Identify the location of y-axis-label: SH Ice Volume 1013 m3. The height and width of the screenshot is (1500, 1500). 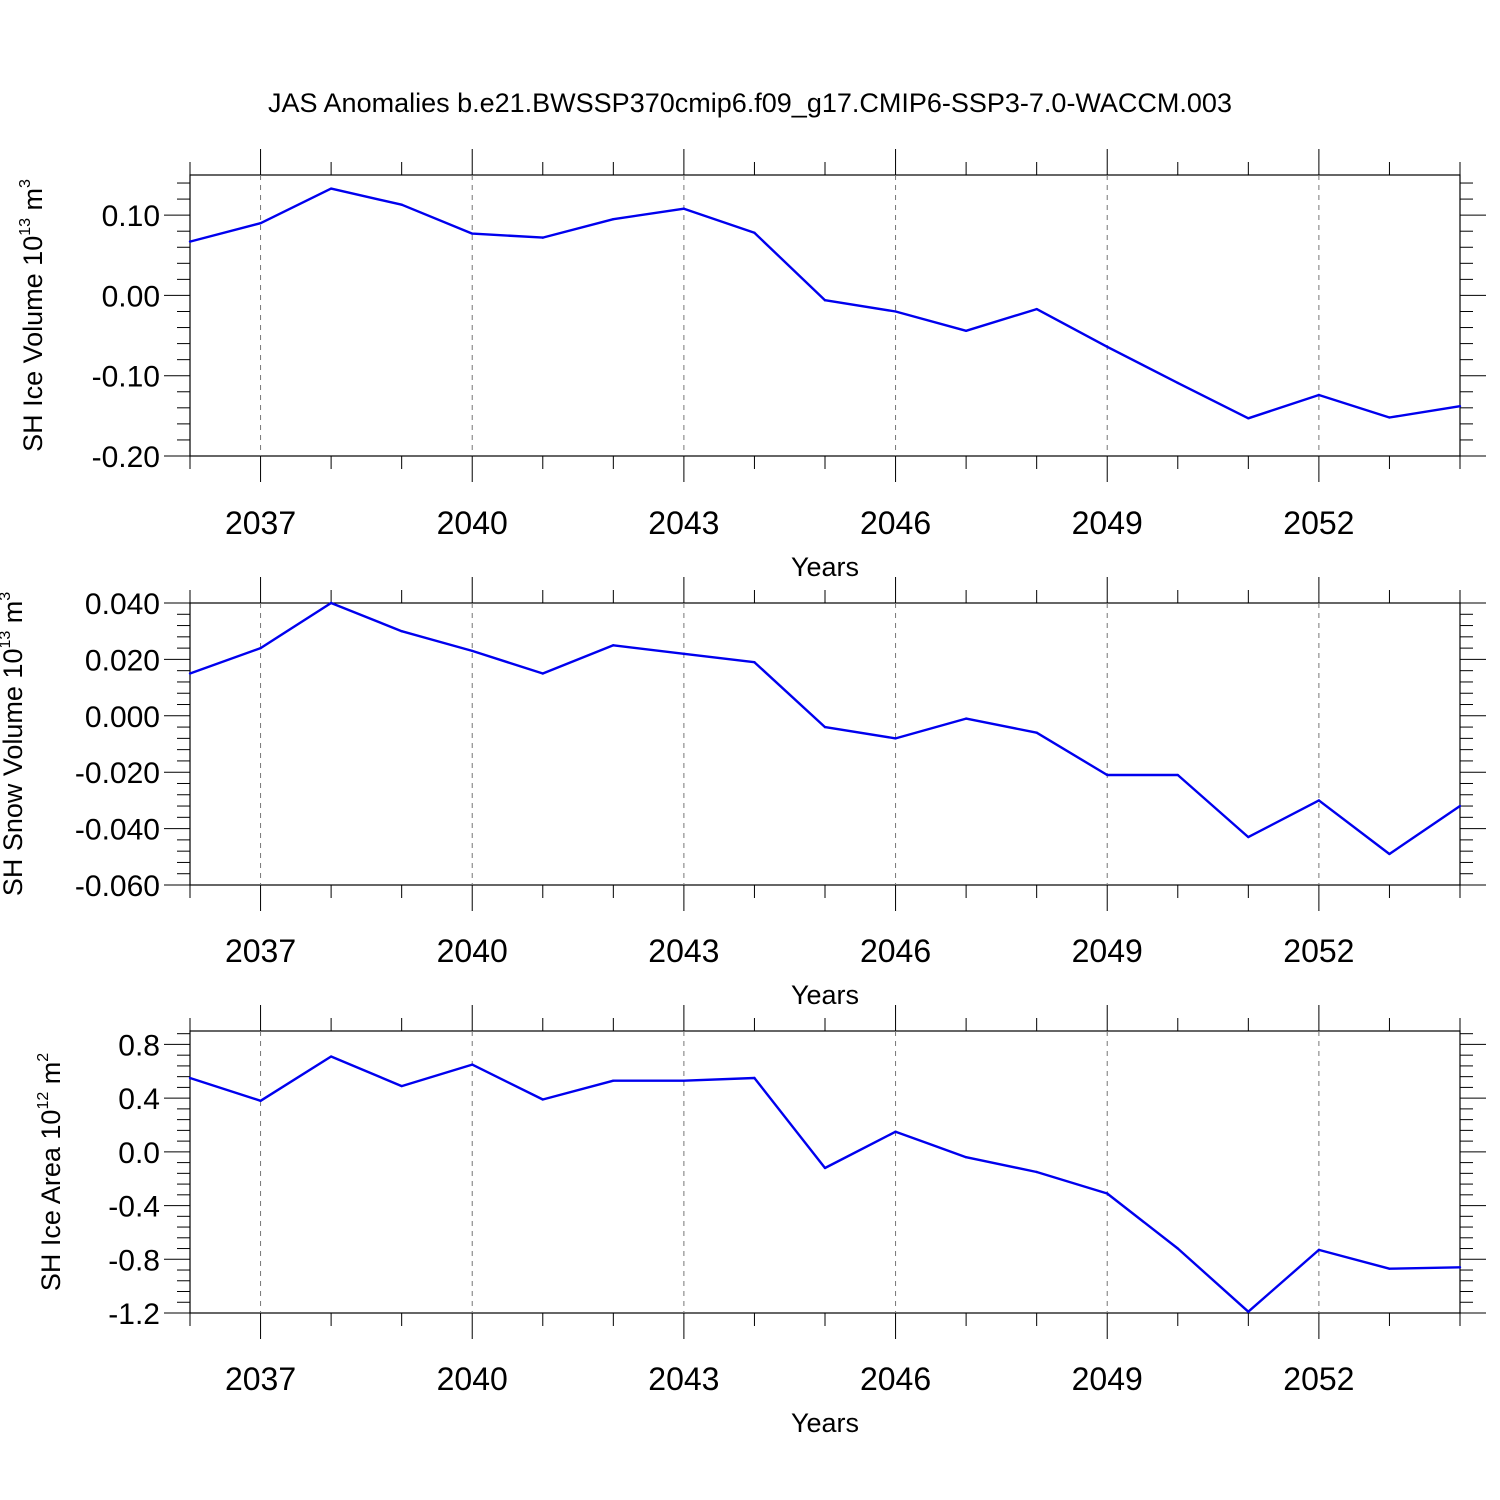
(32, 315).